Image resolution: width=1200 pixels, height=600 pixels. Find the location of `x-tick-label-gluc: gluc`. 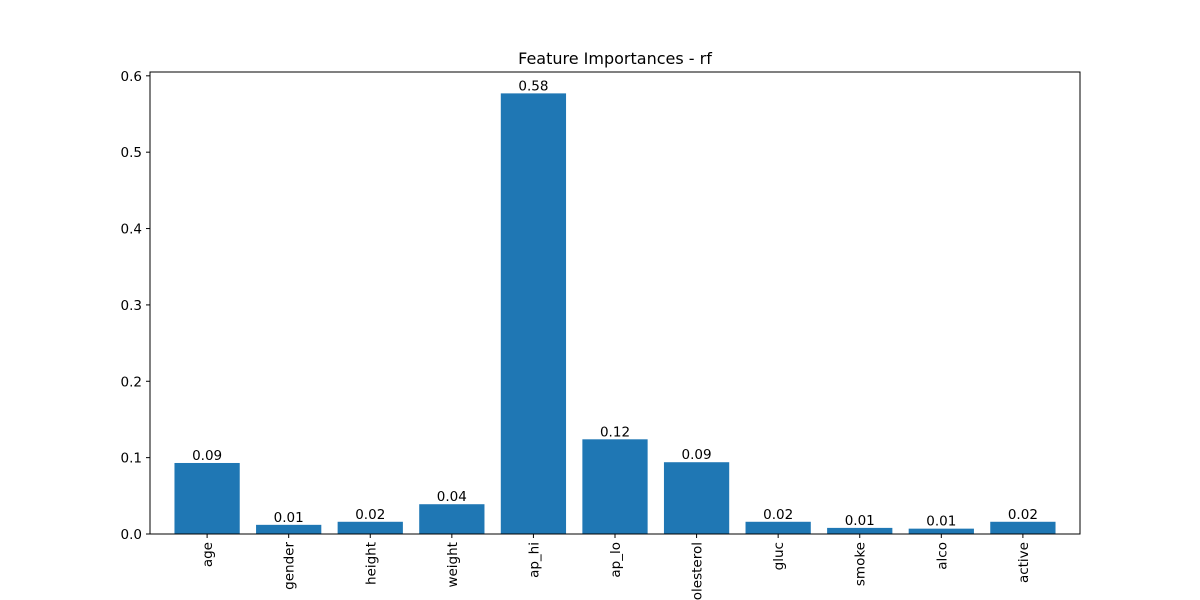

x-tick-label-gluc: gluc is located at coordinates (779, 556).